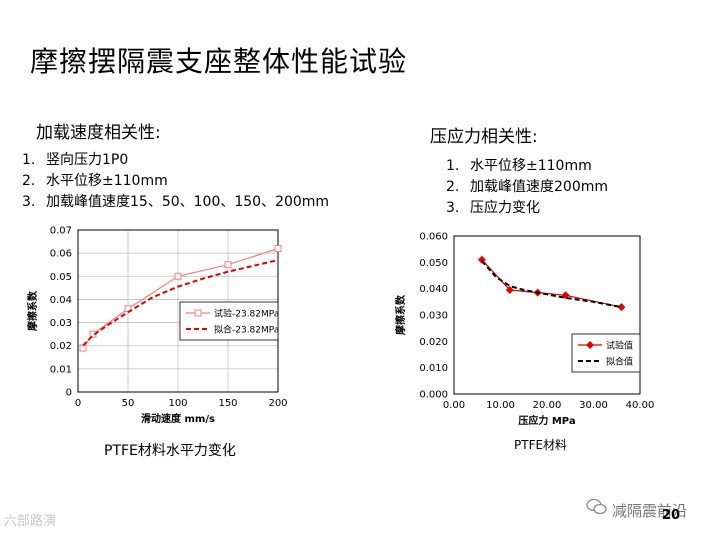 The image size is (720, 540). Describe the element at coordinates (454, 405) in the screenshot. I see `x-tick-label: 0.00` at that location.